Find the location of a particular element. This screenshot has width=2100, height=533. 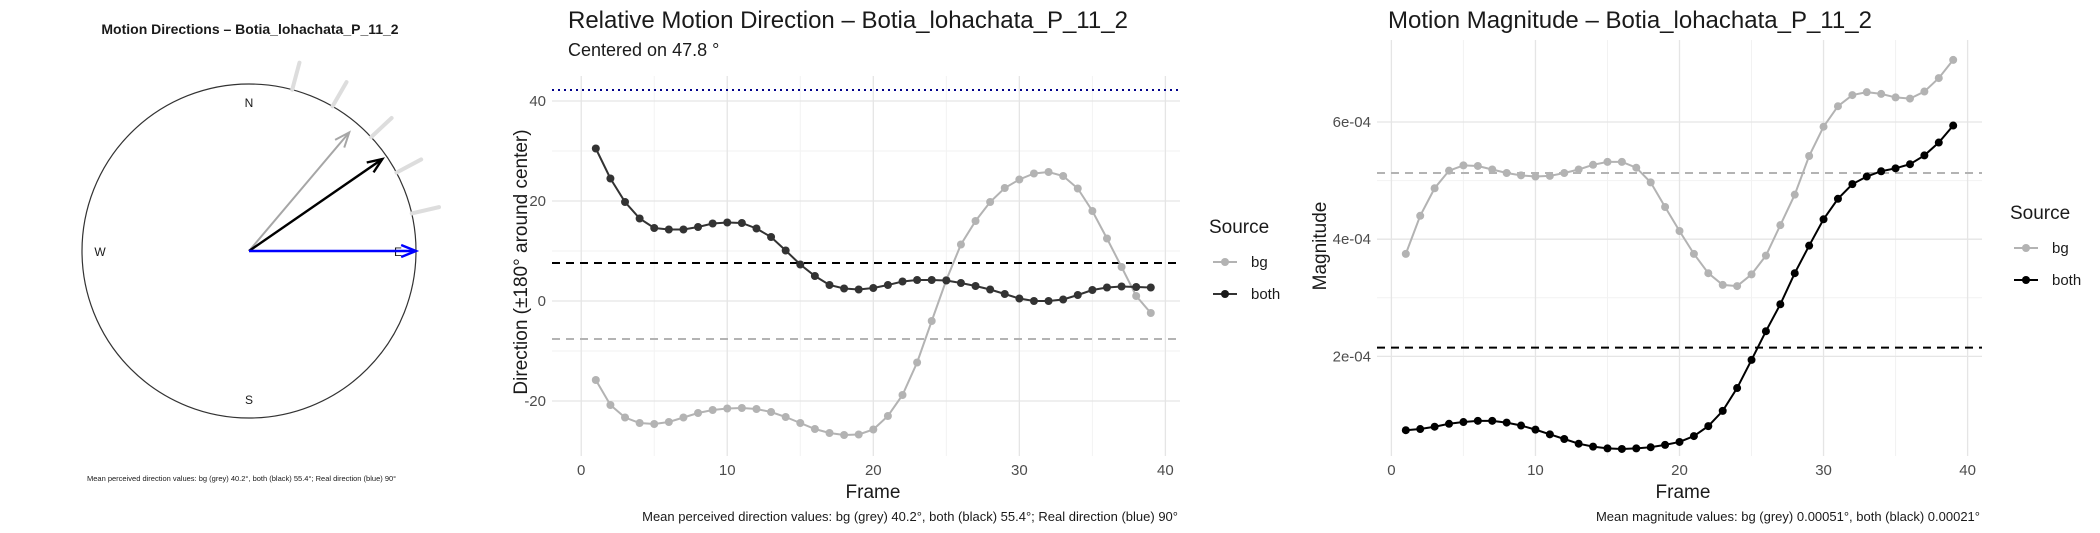

magnitude-y-label: Magnitude is located at coordinates (1320, 246).